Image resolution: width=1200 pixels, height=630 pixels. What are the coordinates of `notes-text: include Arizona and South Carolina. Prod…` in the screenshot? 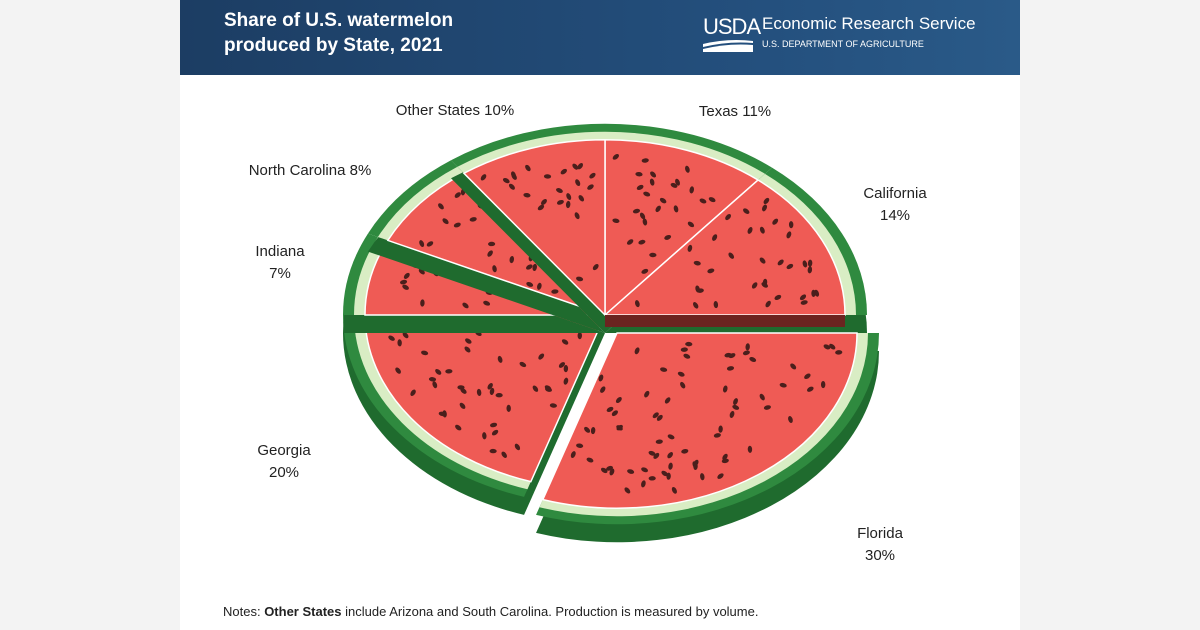 It's located at (550, 611).